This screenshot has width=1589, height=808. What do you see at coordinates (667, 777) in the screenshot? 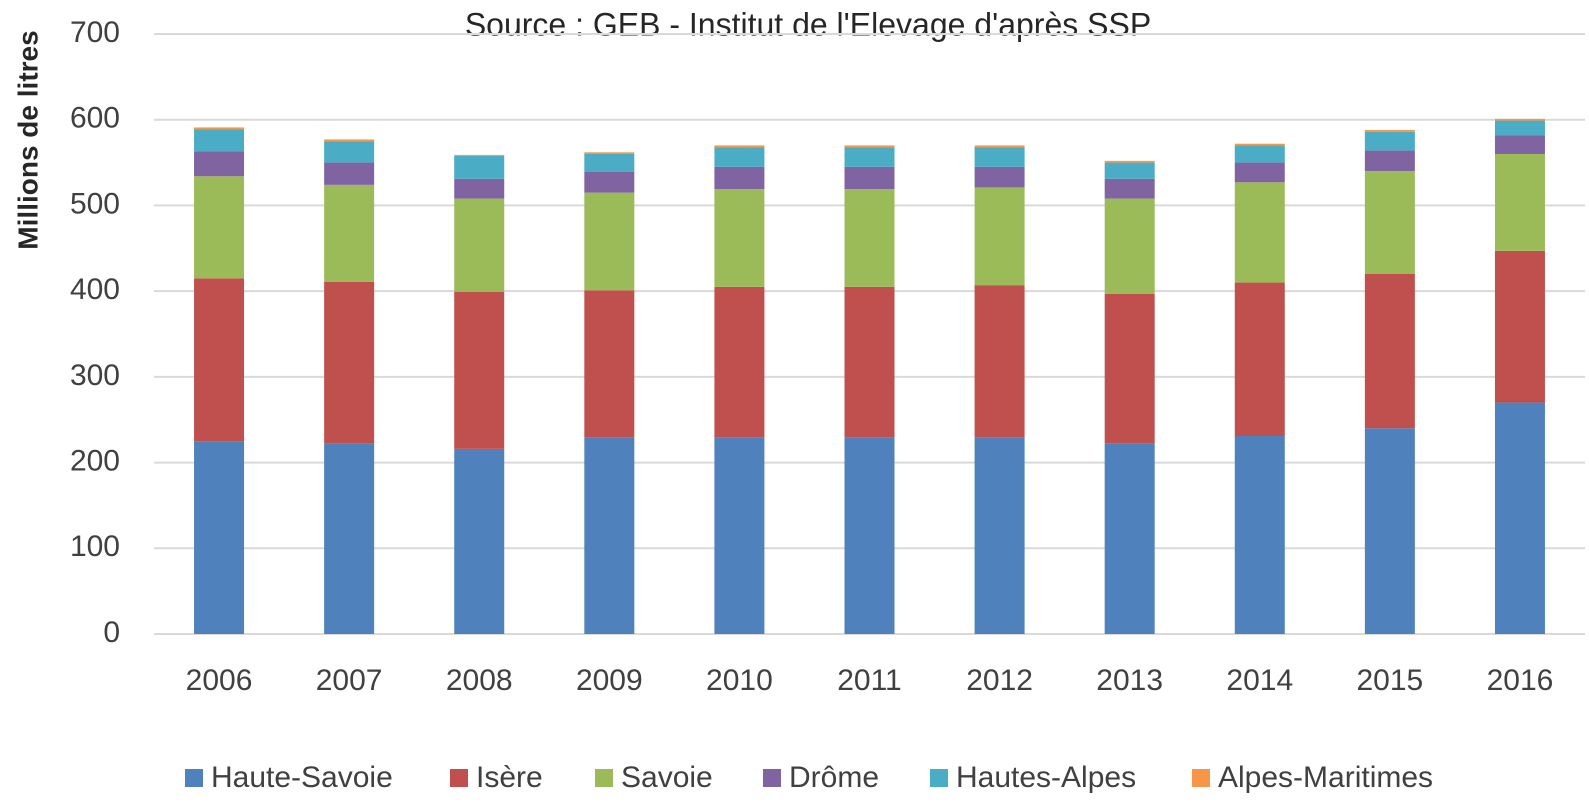
I see `legend-label: Savoie` at bounding box center [667, 777].